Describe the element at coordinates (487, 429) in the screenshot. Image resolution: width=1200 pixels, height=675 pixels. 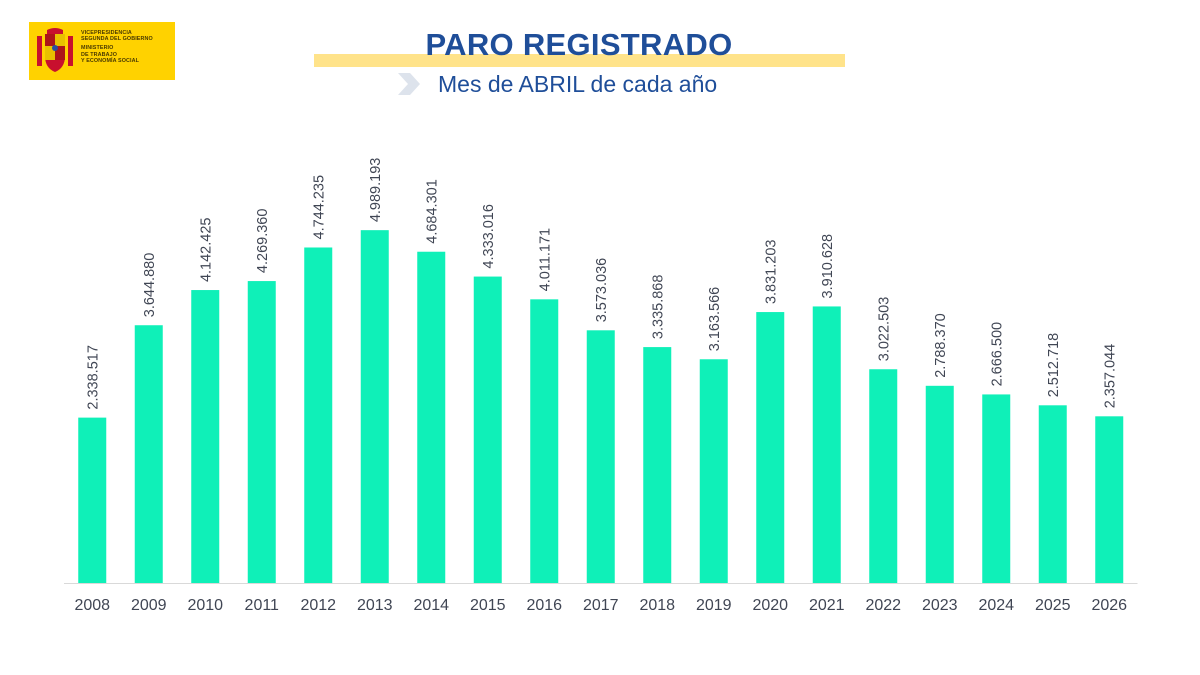
I see `bar-2015` at that location.